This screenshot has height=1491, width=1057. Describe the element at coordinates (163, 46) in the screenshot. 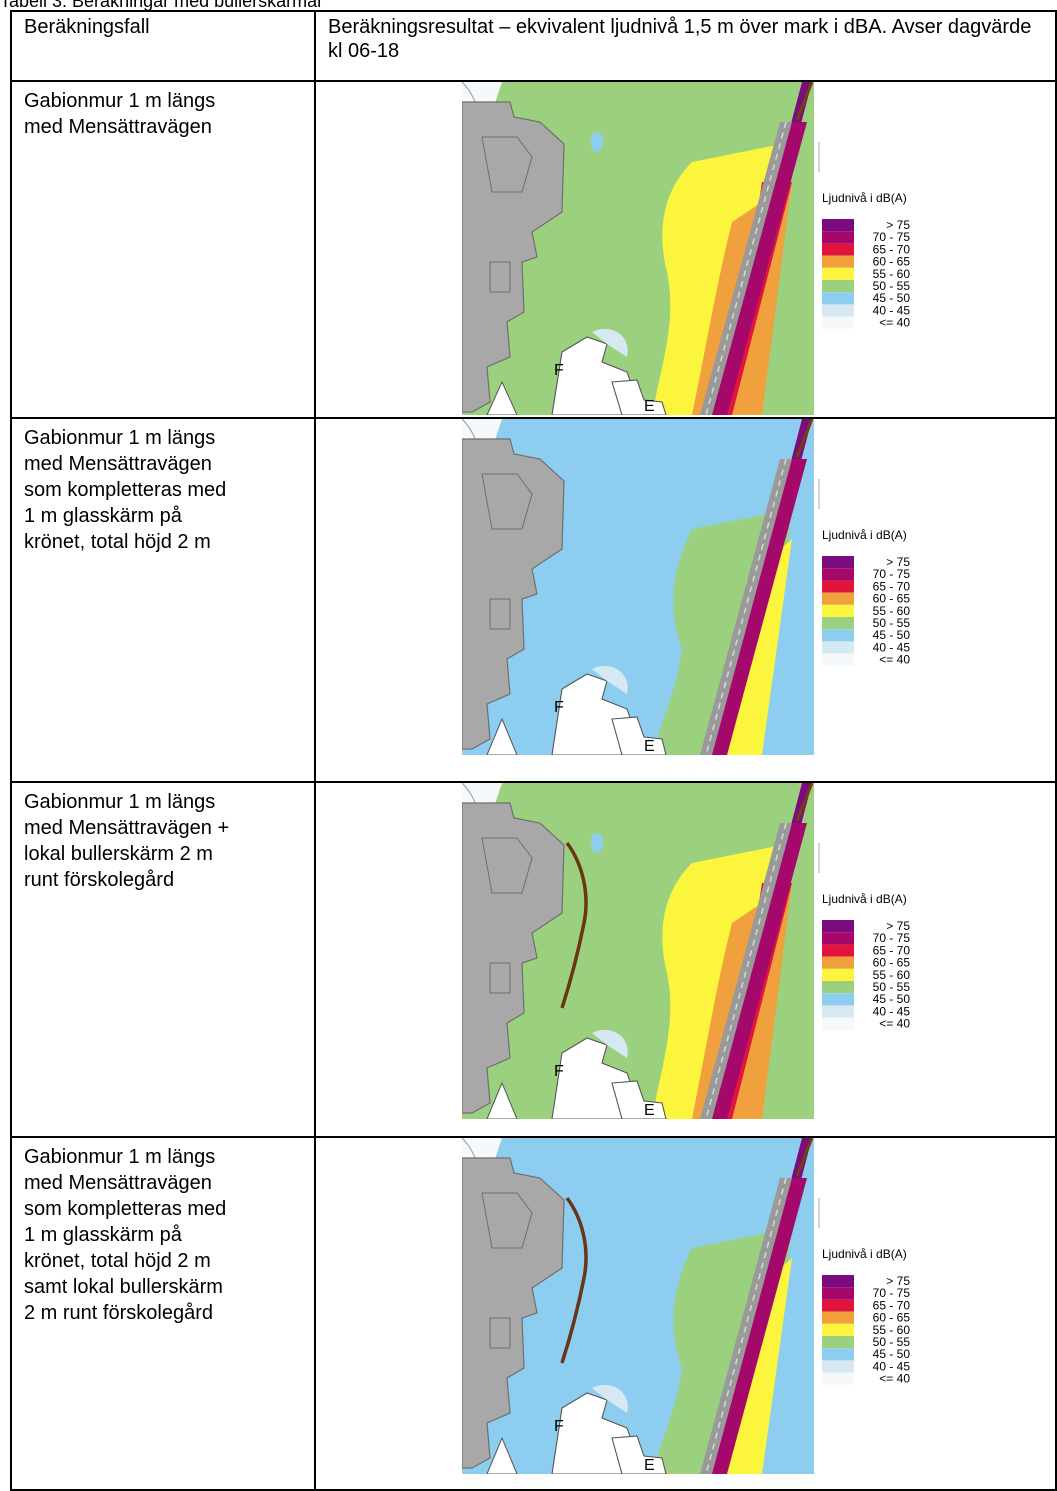

I see `header-calc-case: Beräkningsfall` at that location.